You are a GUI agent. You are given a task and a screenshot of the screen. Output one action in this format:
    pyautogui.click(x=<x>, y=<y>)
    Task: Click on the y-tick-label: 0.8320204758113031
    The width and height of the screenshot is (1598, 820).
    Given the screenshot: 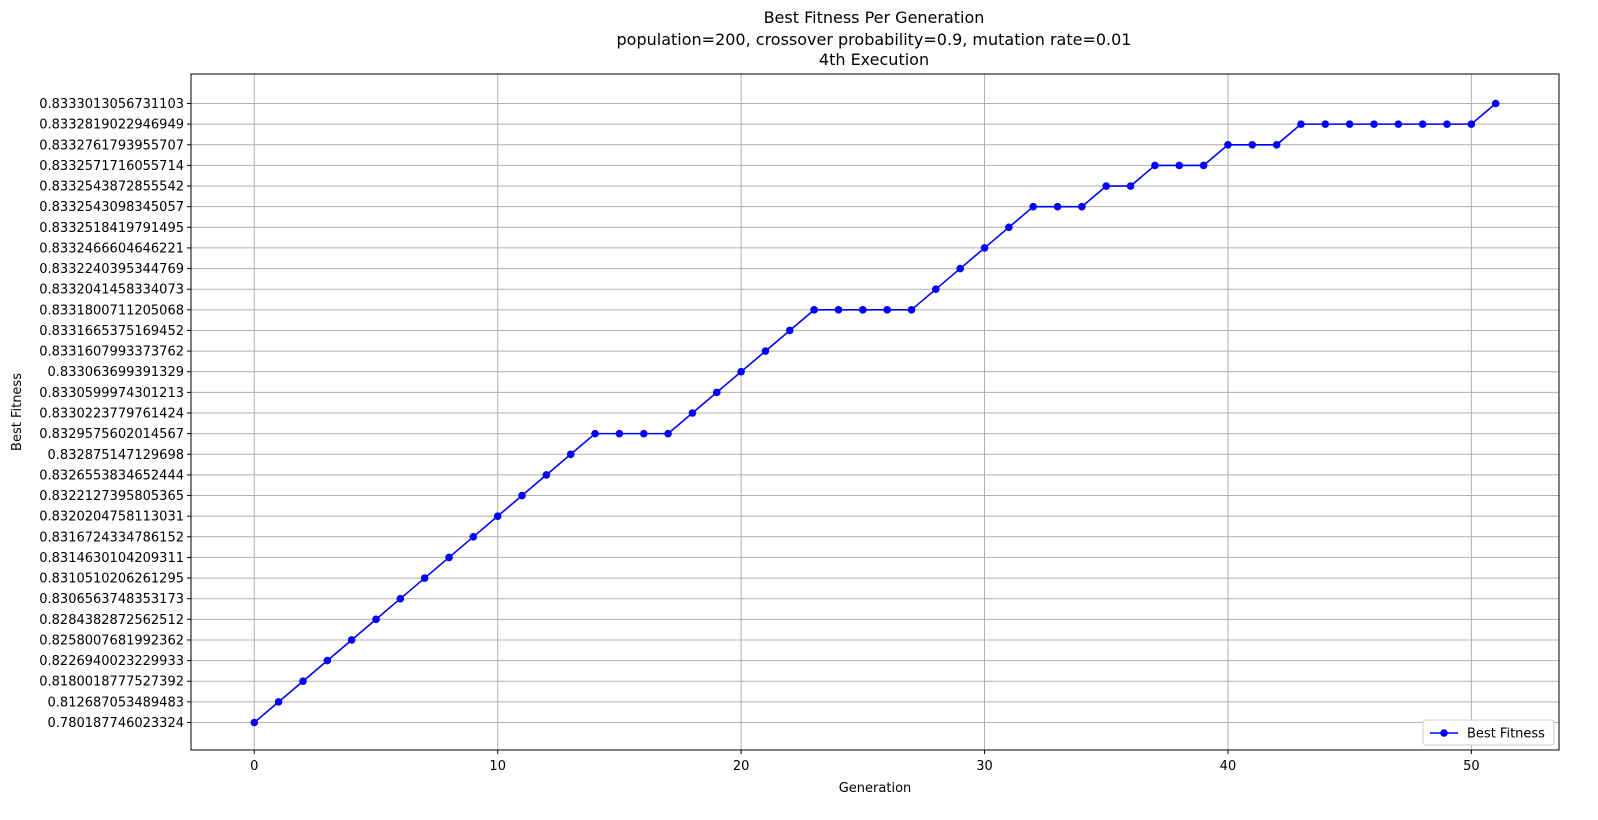 What is the action you would take?
    pyautogui.click(x=111, y=517)
    